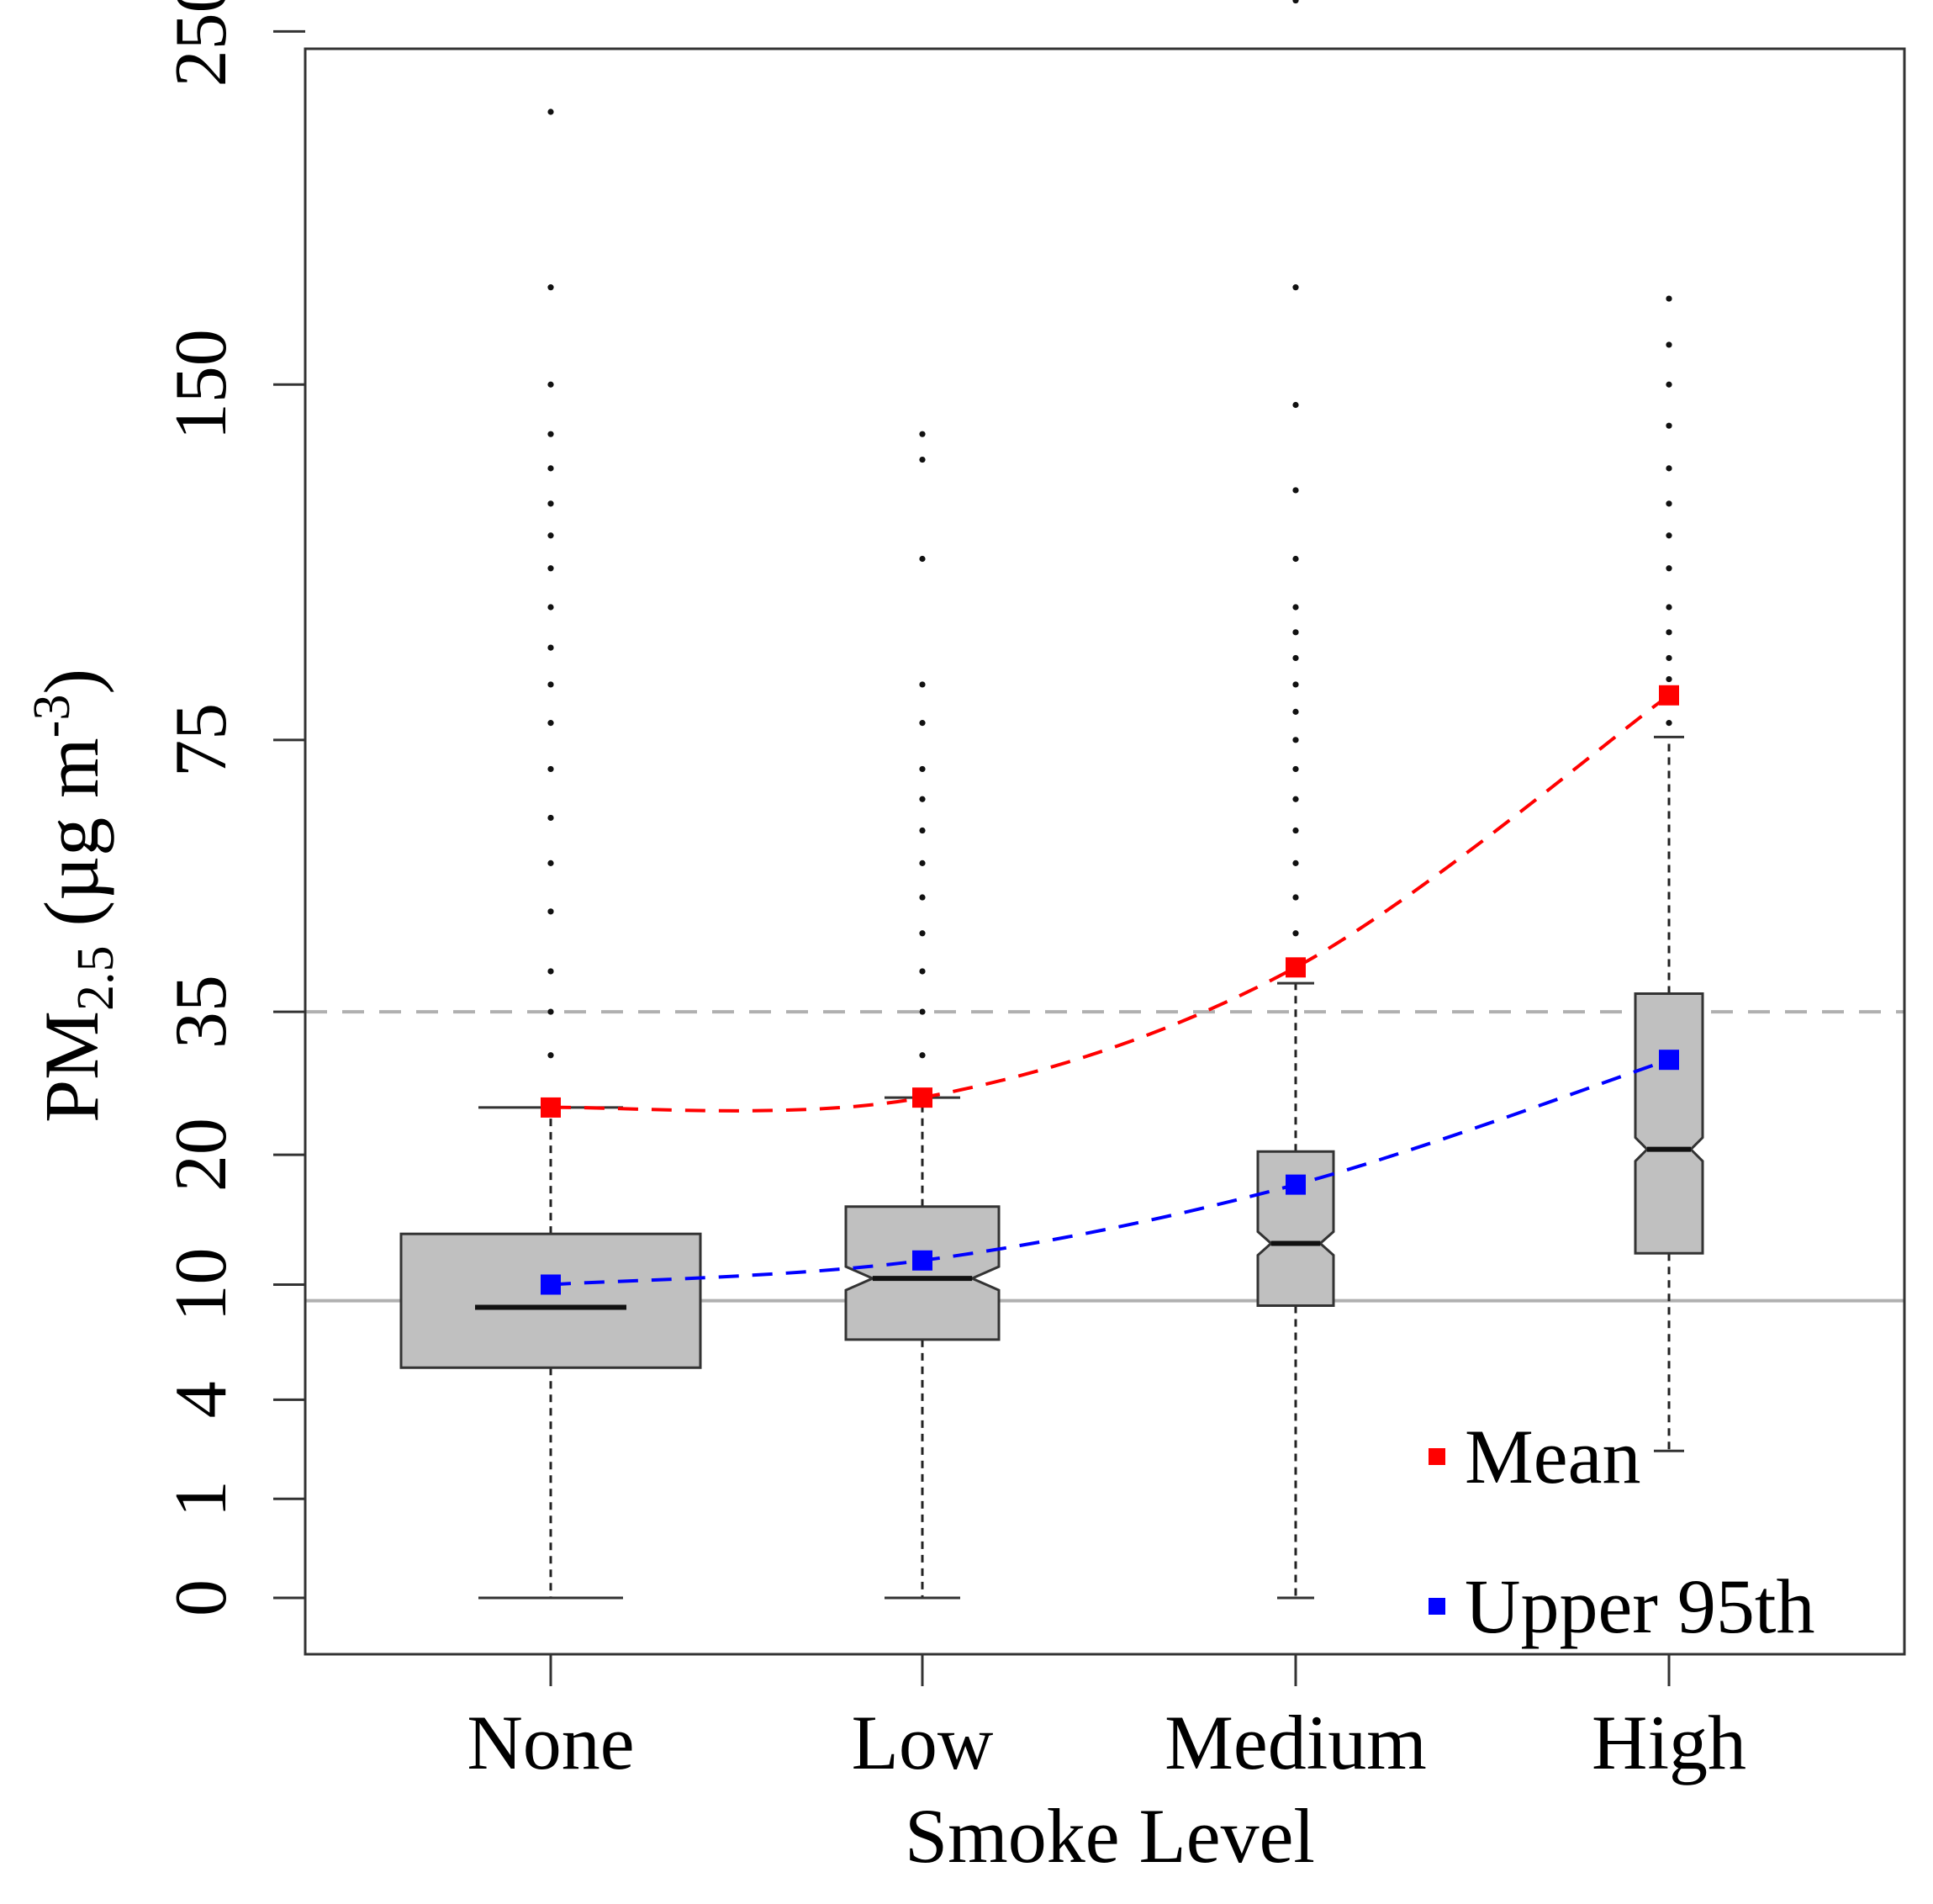 The width and height of the screenshot is (1933, 1904). I want to click on x-tick-label: High, so click(1669, 1742).